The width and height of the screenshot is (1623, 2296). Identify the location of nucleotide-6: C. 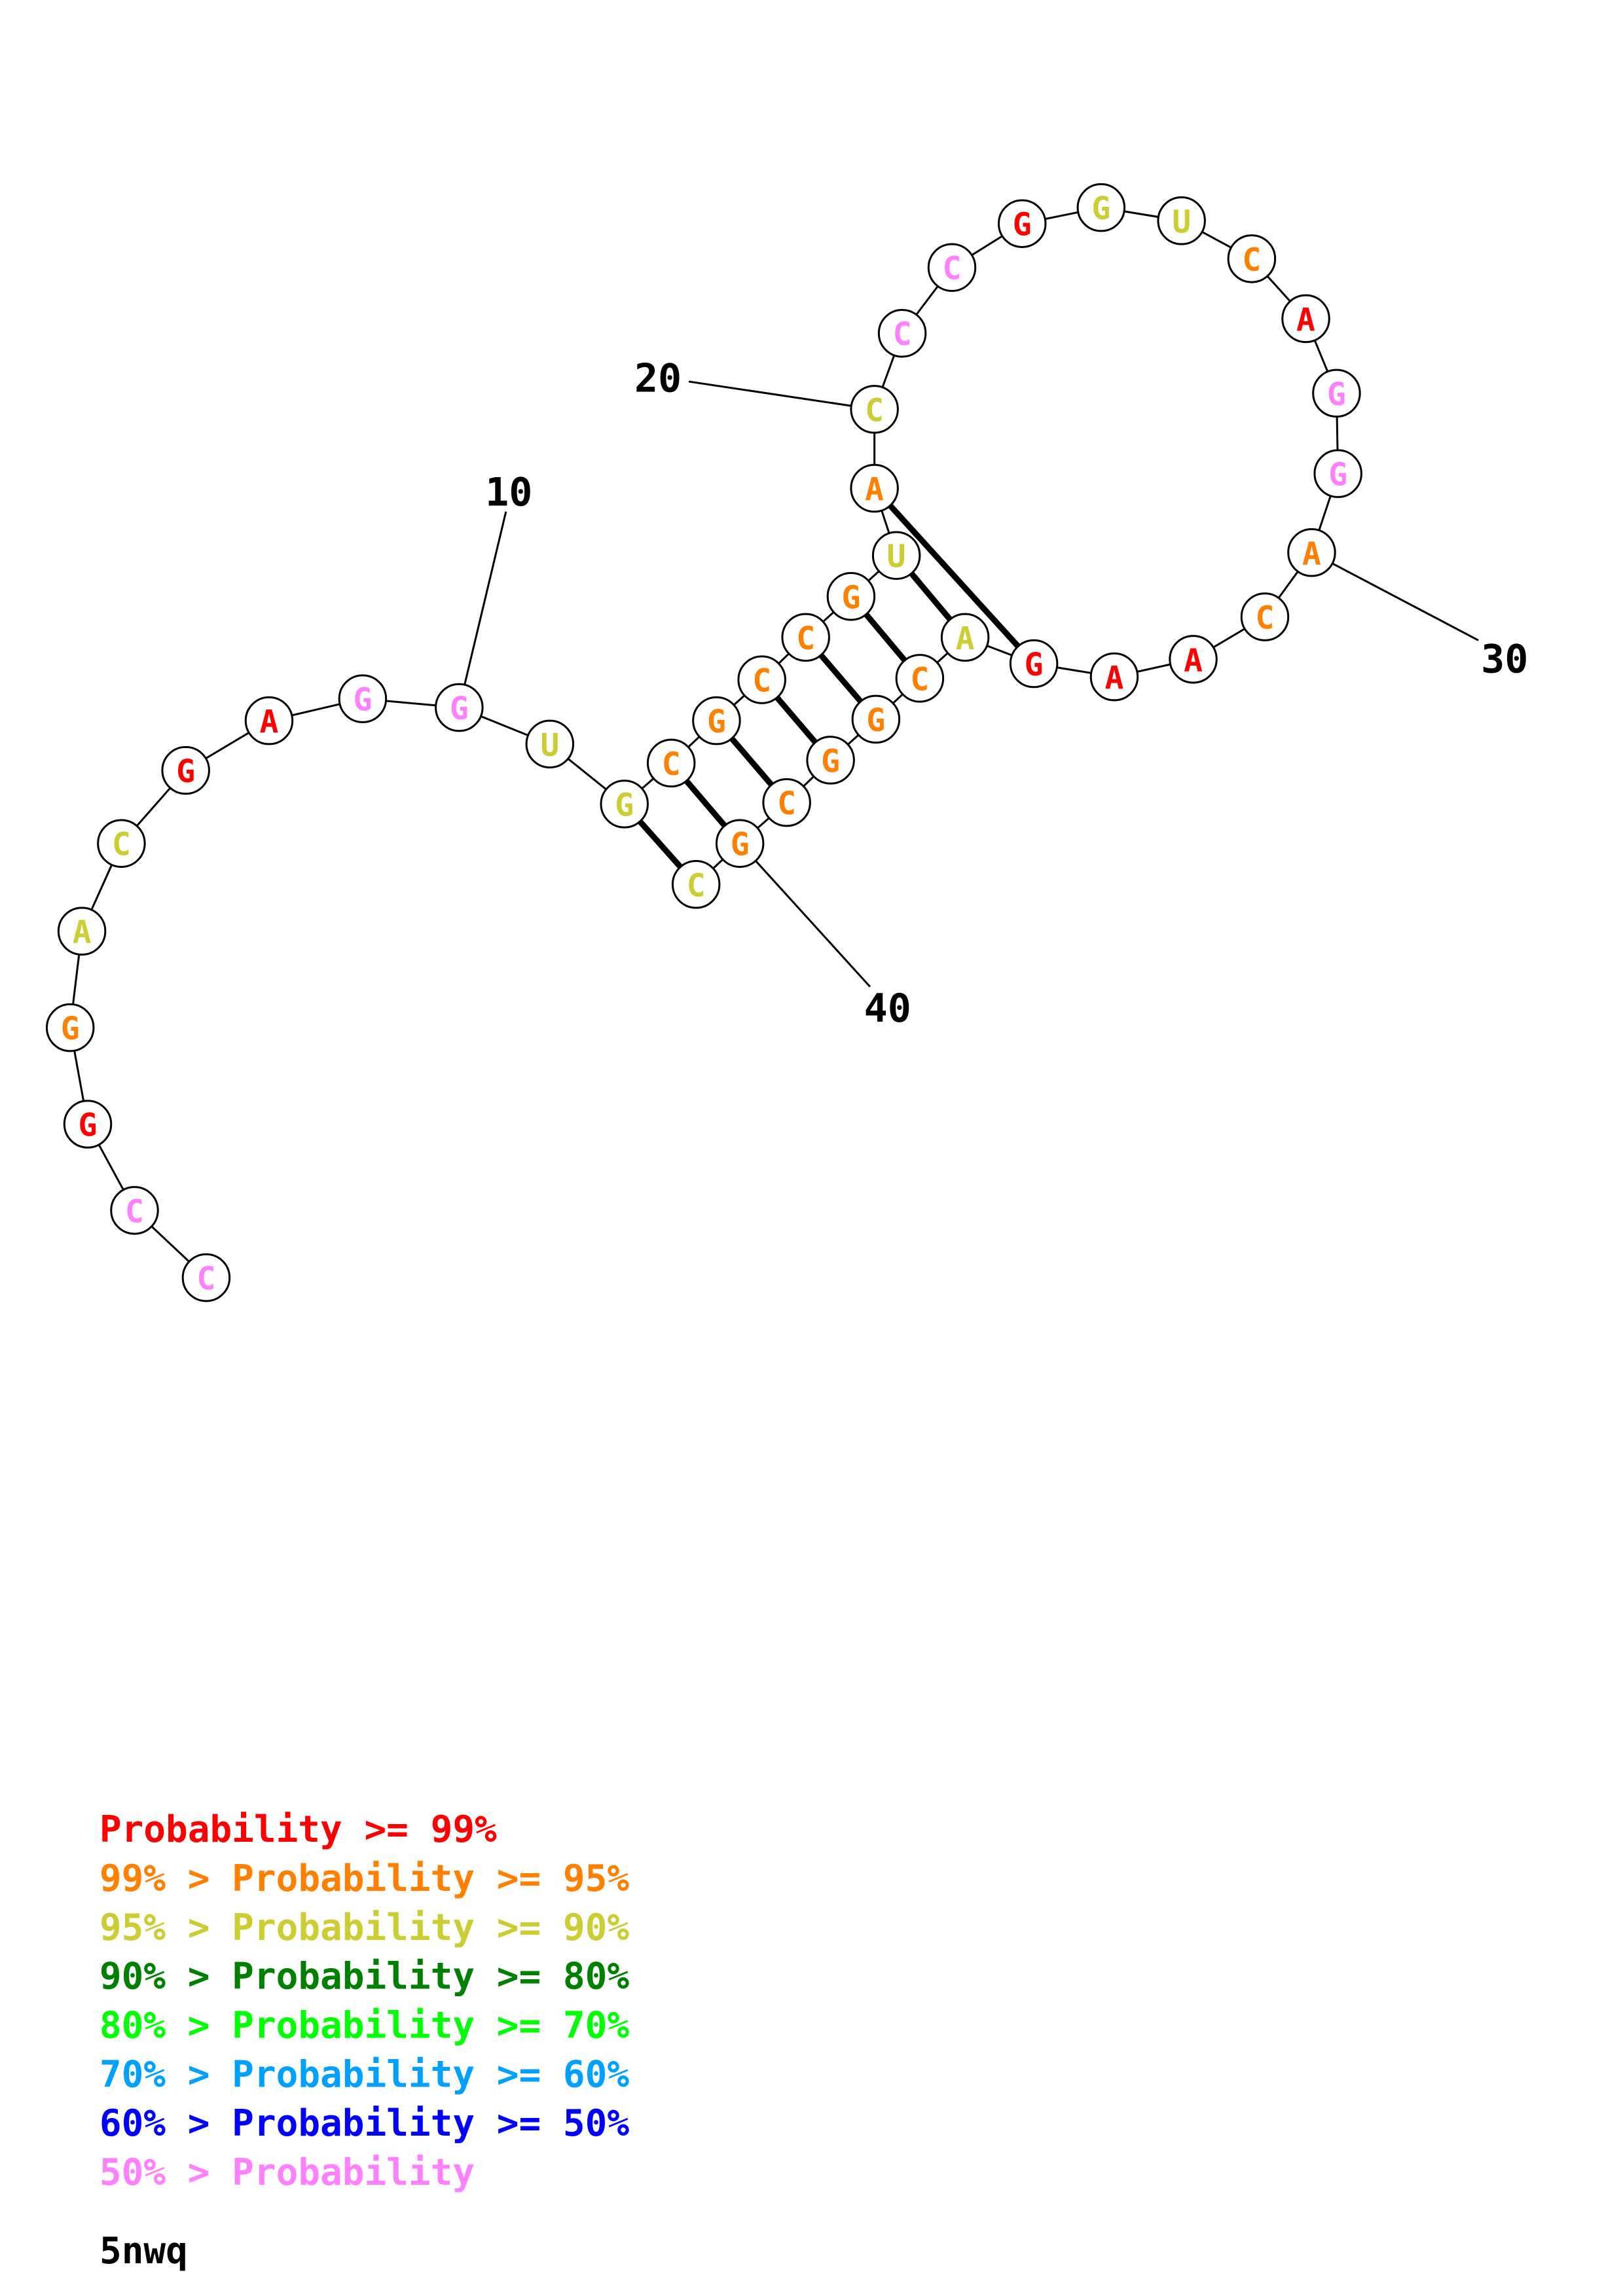
(121, 843).